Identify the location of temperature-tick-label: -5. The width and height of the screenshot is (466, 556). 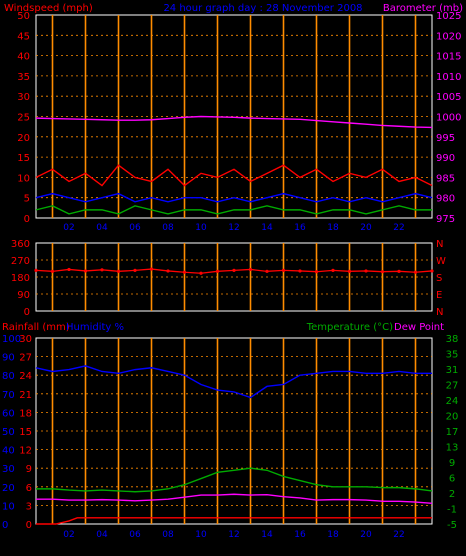
(452, 525).